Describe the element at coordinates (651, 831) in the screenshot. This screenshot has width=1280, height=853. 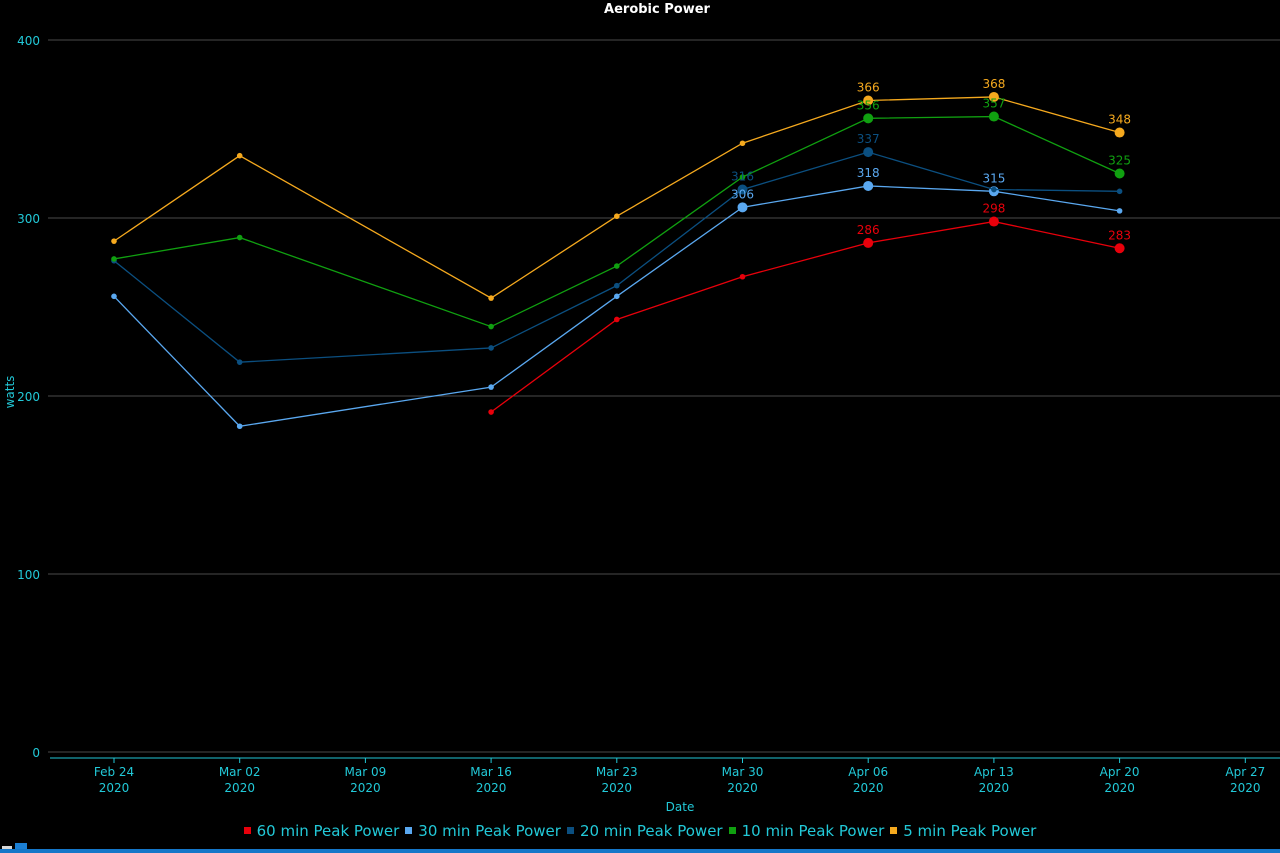
I see `legend-label: 20 min Peak Power` at that location.